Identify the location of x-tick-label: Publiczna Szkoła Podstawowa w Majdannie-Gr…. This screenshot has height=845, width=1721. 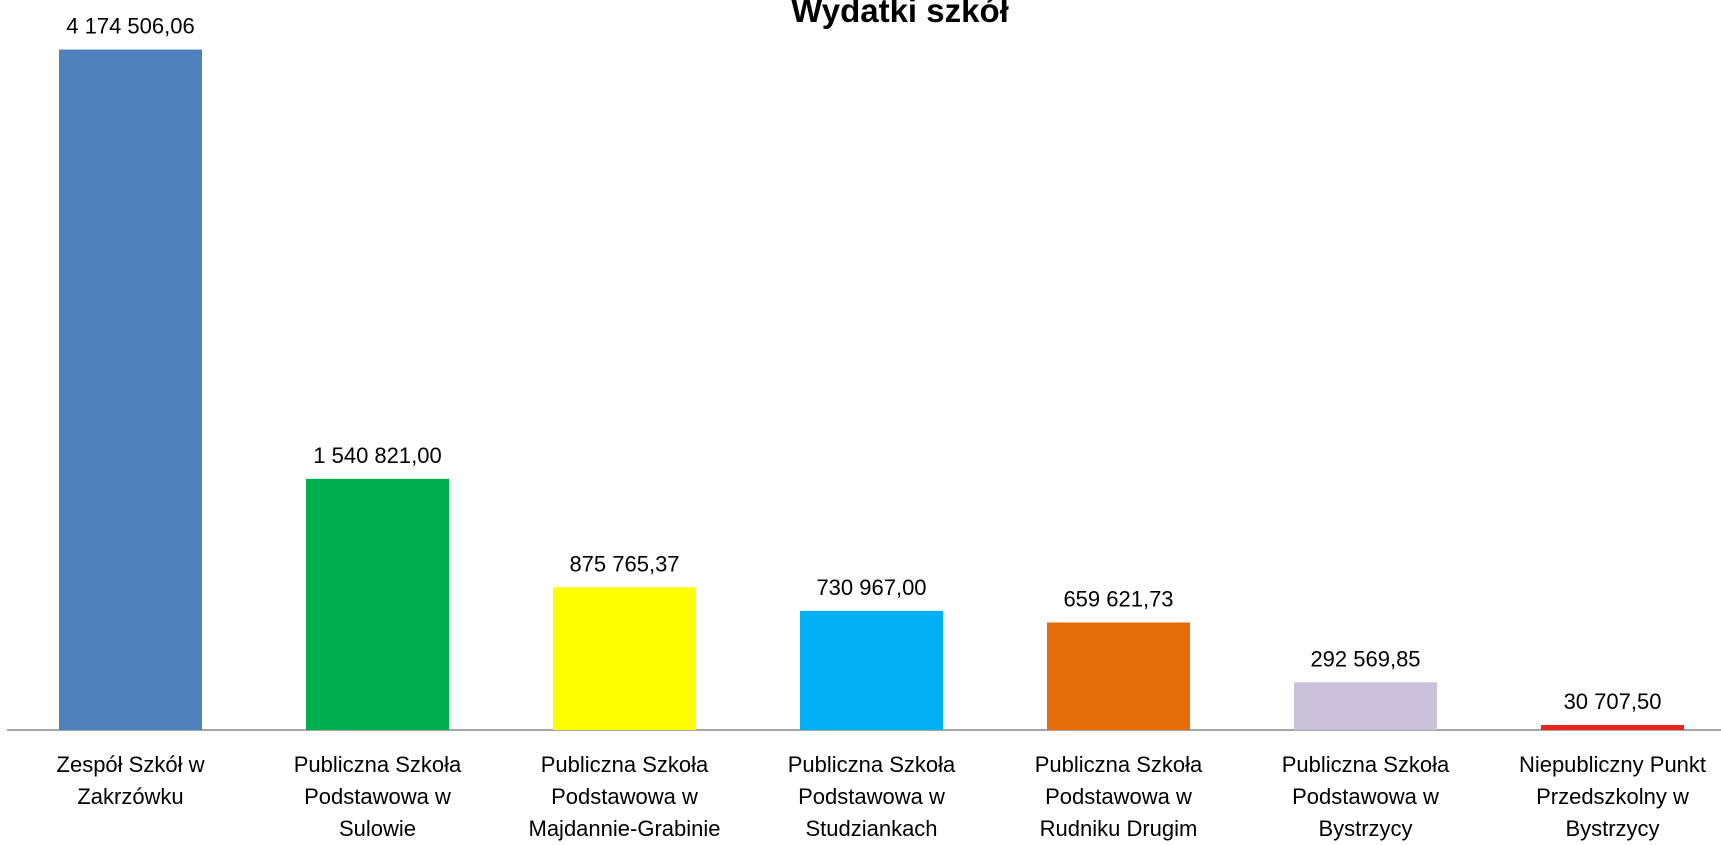
(625, 796).